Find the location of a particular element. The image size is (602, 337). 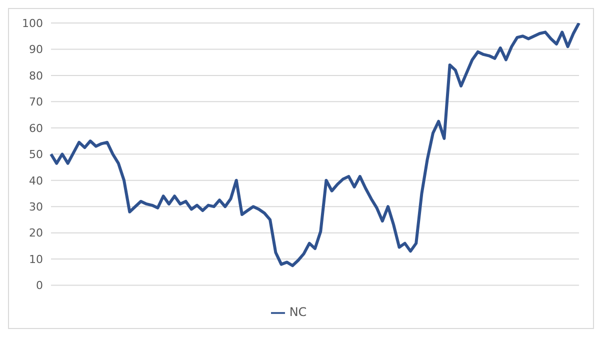

y-tick-label: 0 is located at coordinates (39, 285).